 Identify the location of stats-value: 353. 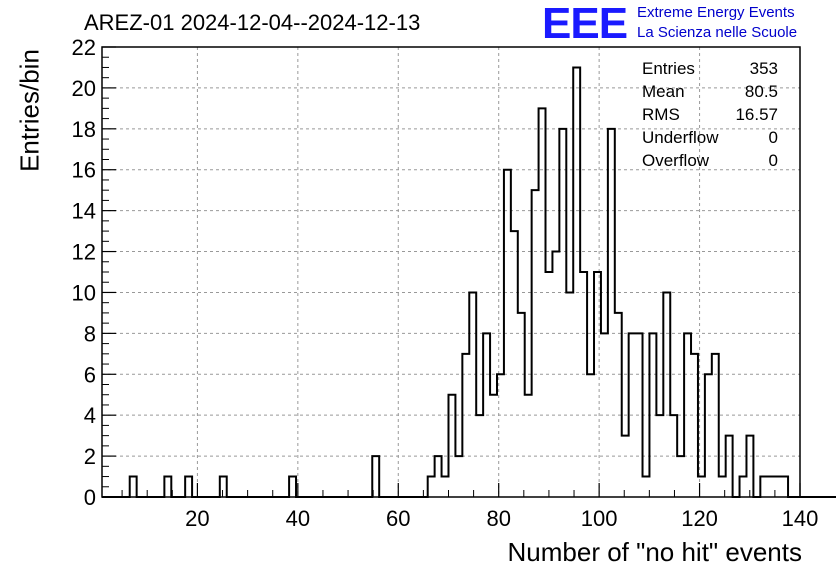
(763, 68).